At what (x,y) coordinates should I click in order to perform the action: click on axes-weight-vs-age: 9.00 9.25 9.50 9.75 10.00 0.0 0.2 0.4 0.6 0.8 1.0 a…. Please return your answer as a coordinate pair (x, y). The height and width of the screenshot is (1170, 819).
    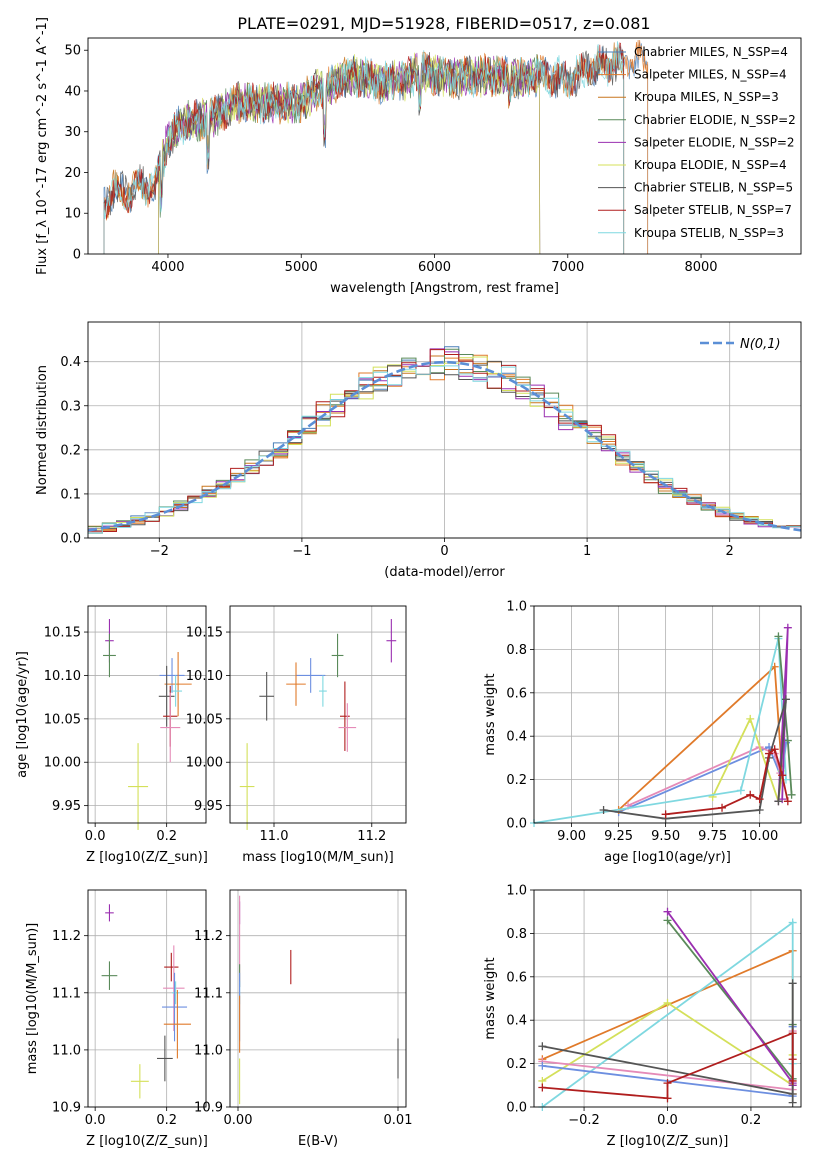
    Looking at the image, I should click on (642, 732).